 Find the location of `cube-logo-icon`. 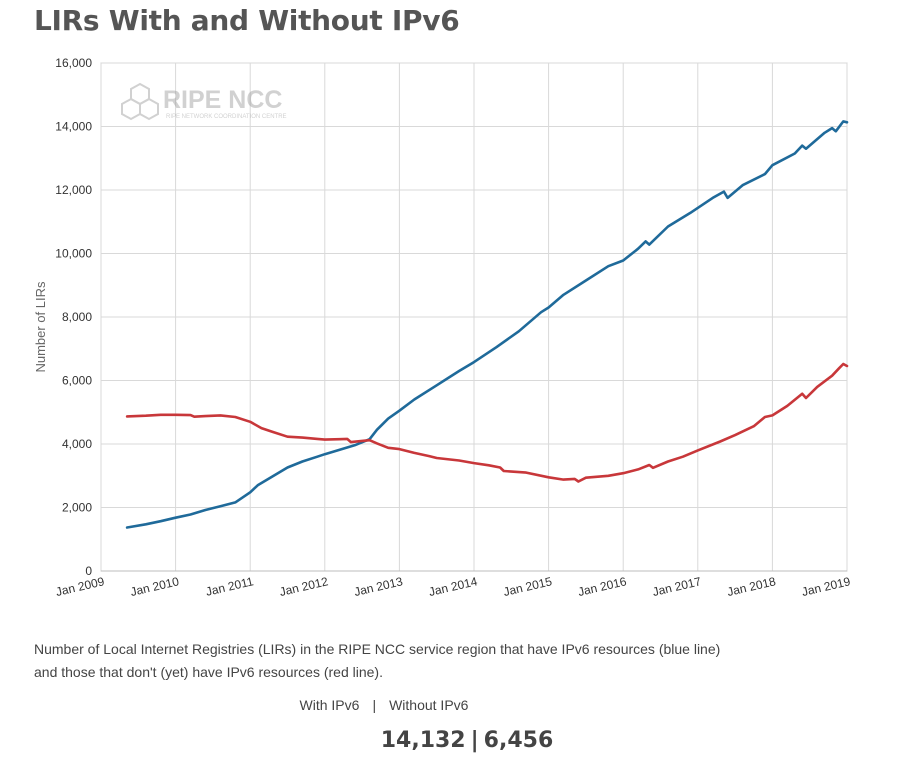

cube-logo-icon is located at coordinates (140, 101).